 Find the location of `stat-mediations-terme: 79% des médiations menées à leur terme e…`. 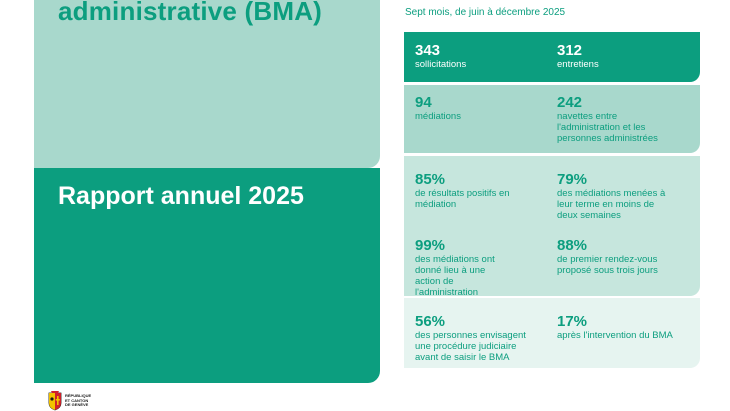

stat-mediations-terme: 79% des médiations menées à leur terme e… is located at coordinates (614, 196).